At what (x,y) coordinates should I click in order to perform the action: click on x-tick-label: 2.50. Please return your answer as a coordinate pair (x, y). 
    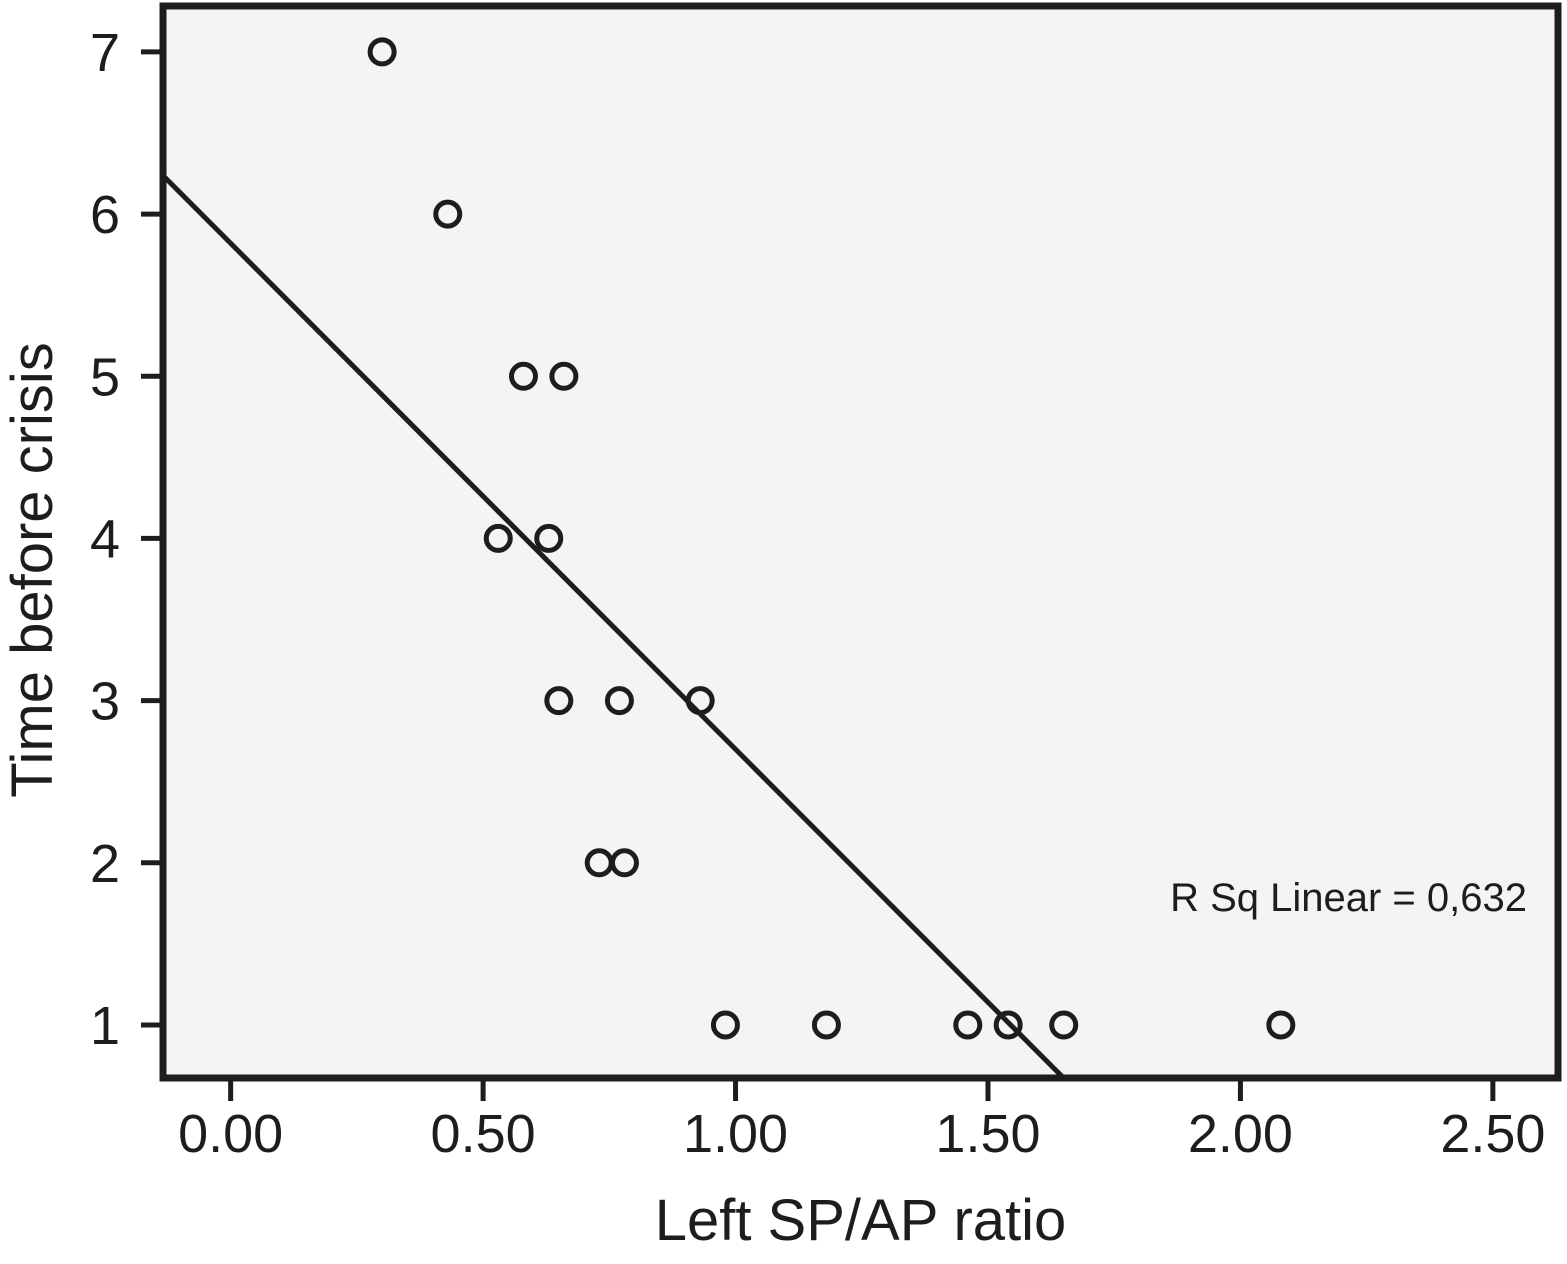
    Looking at the image, I should click on (1492, 1134).